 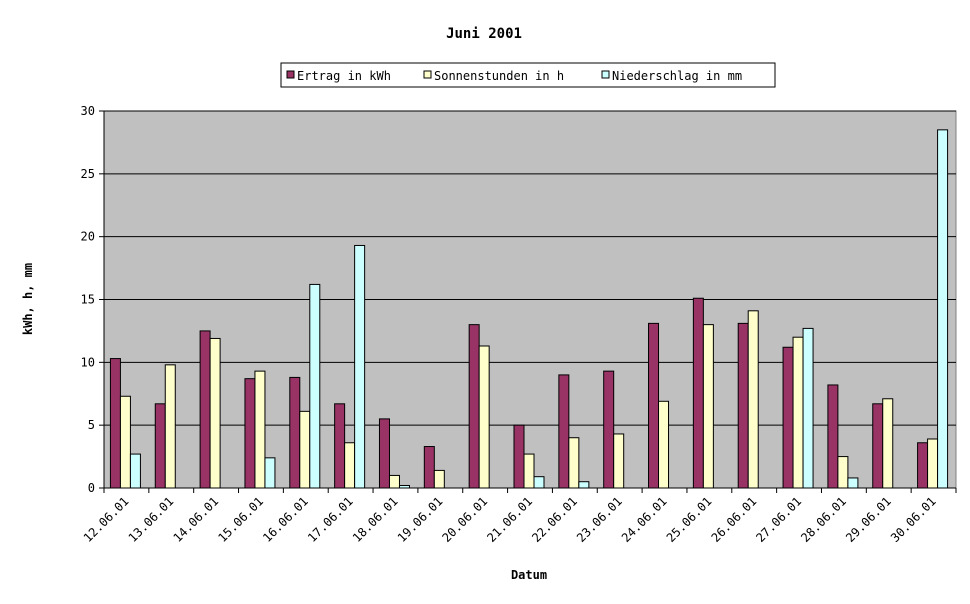 I want to click on x-tick-label: 30.06.01, so click(x=913, y=519).